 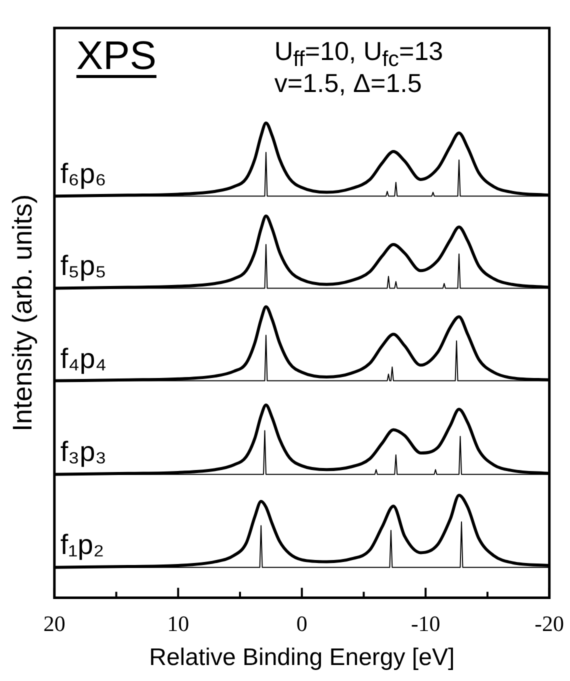 What do you see at coordinates (302, 623) in the screenshot?
I see `x-tick-label: 0` at bounding box center [302, 623].